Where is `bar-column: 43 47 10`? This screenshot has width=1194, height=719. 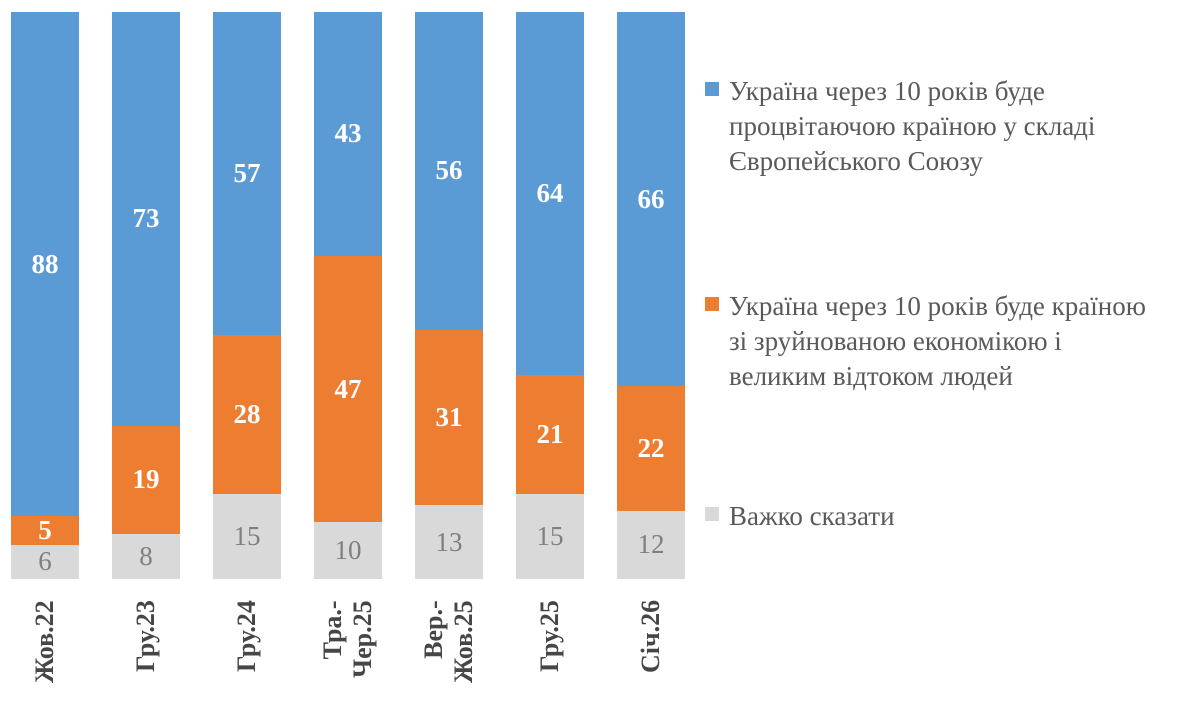
bar-column: 43 47 10 is located at coordinates (348, 295).